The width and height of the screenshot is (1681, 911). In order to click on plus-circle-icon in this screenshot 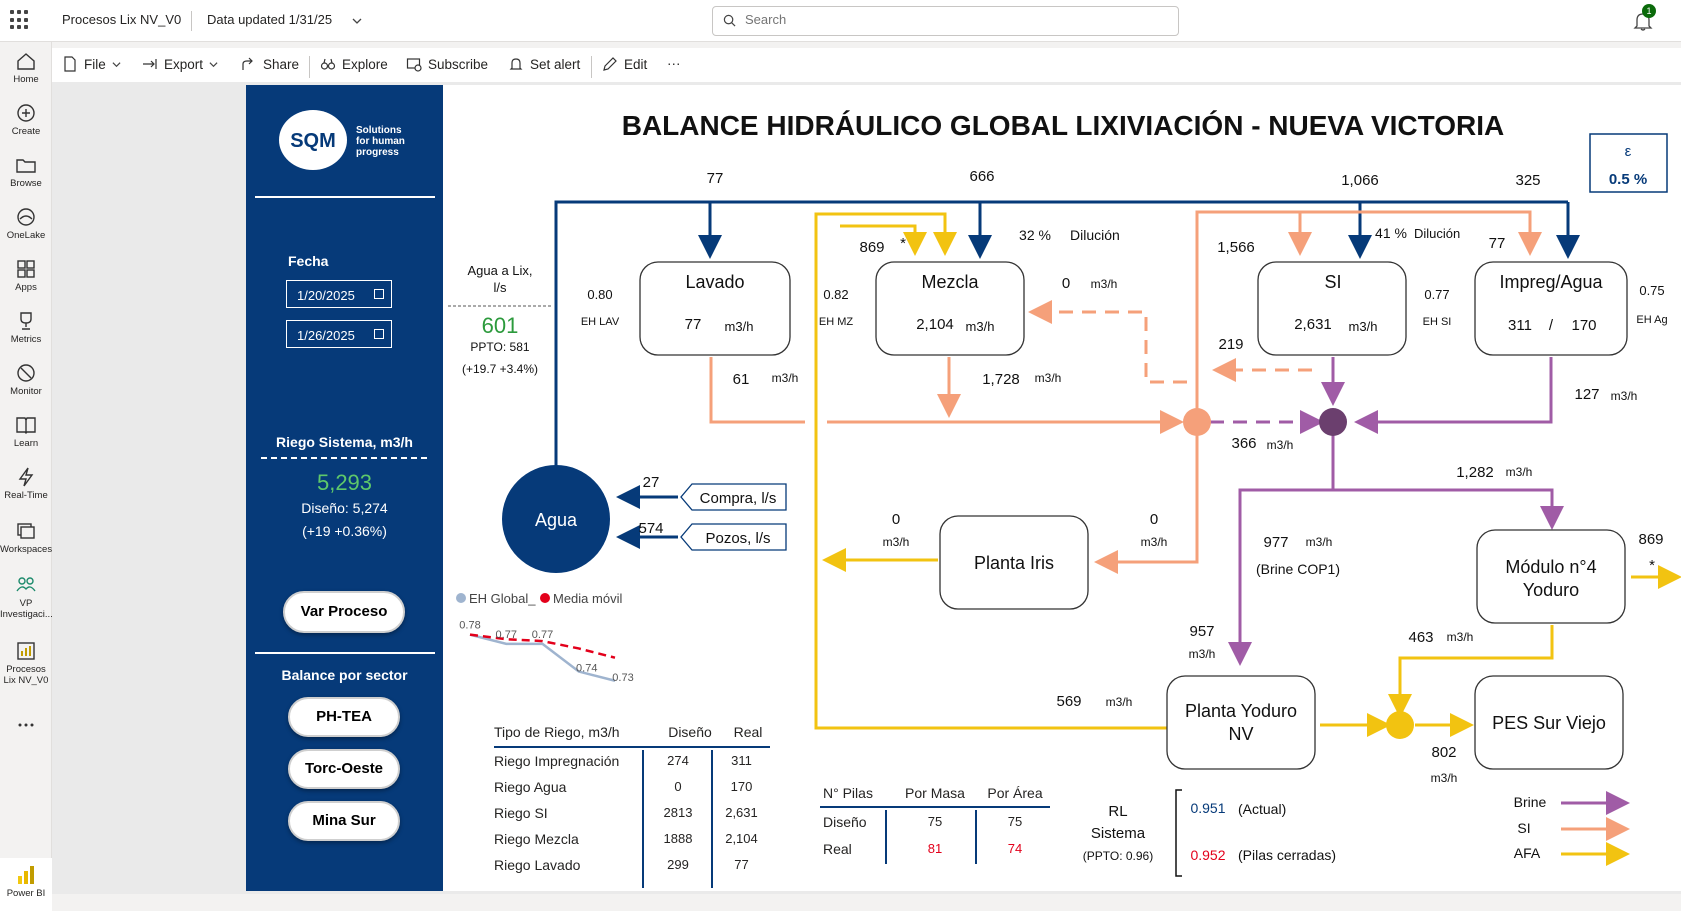, I will do `click(26, 113)`.